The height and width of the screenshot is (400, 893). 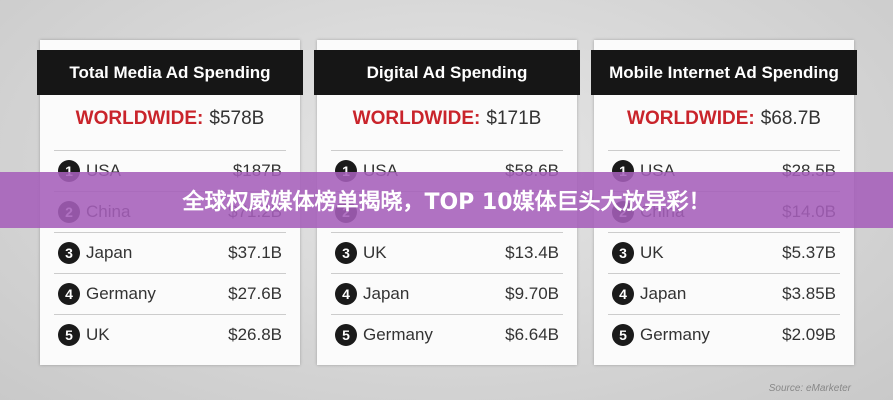 I want to click on value: $5.37B, so click(x=809, y=252).